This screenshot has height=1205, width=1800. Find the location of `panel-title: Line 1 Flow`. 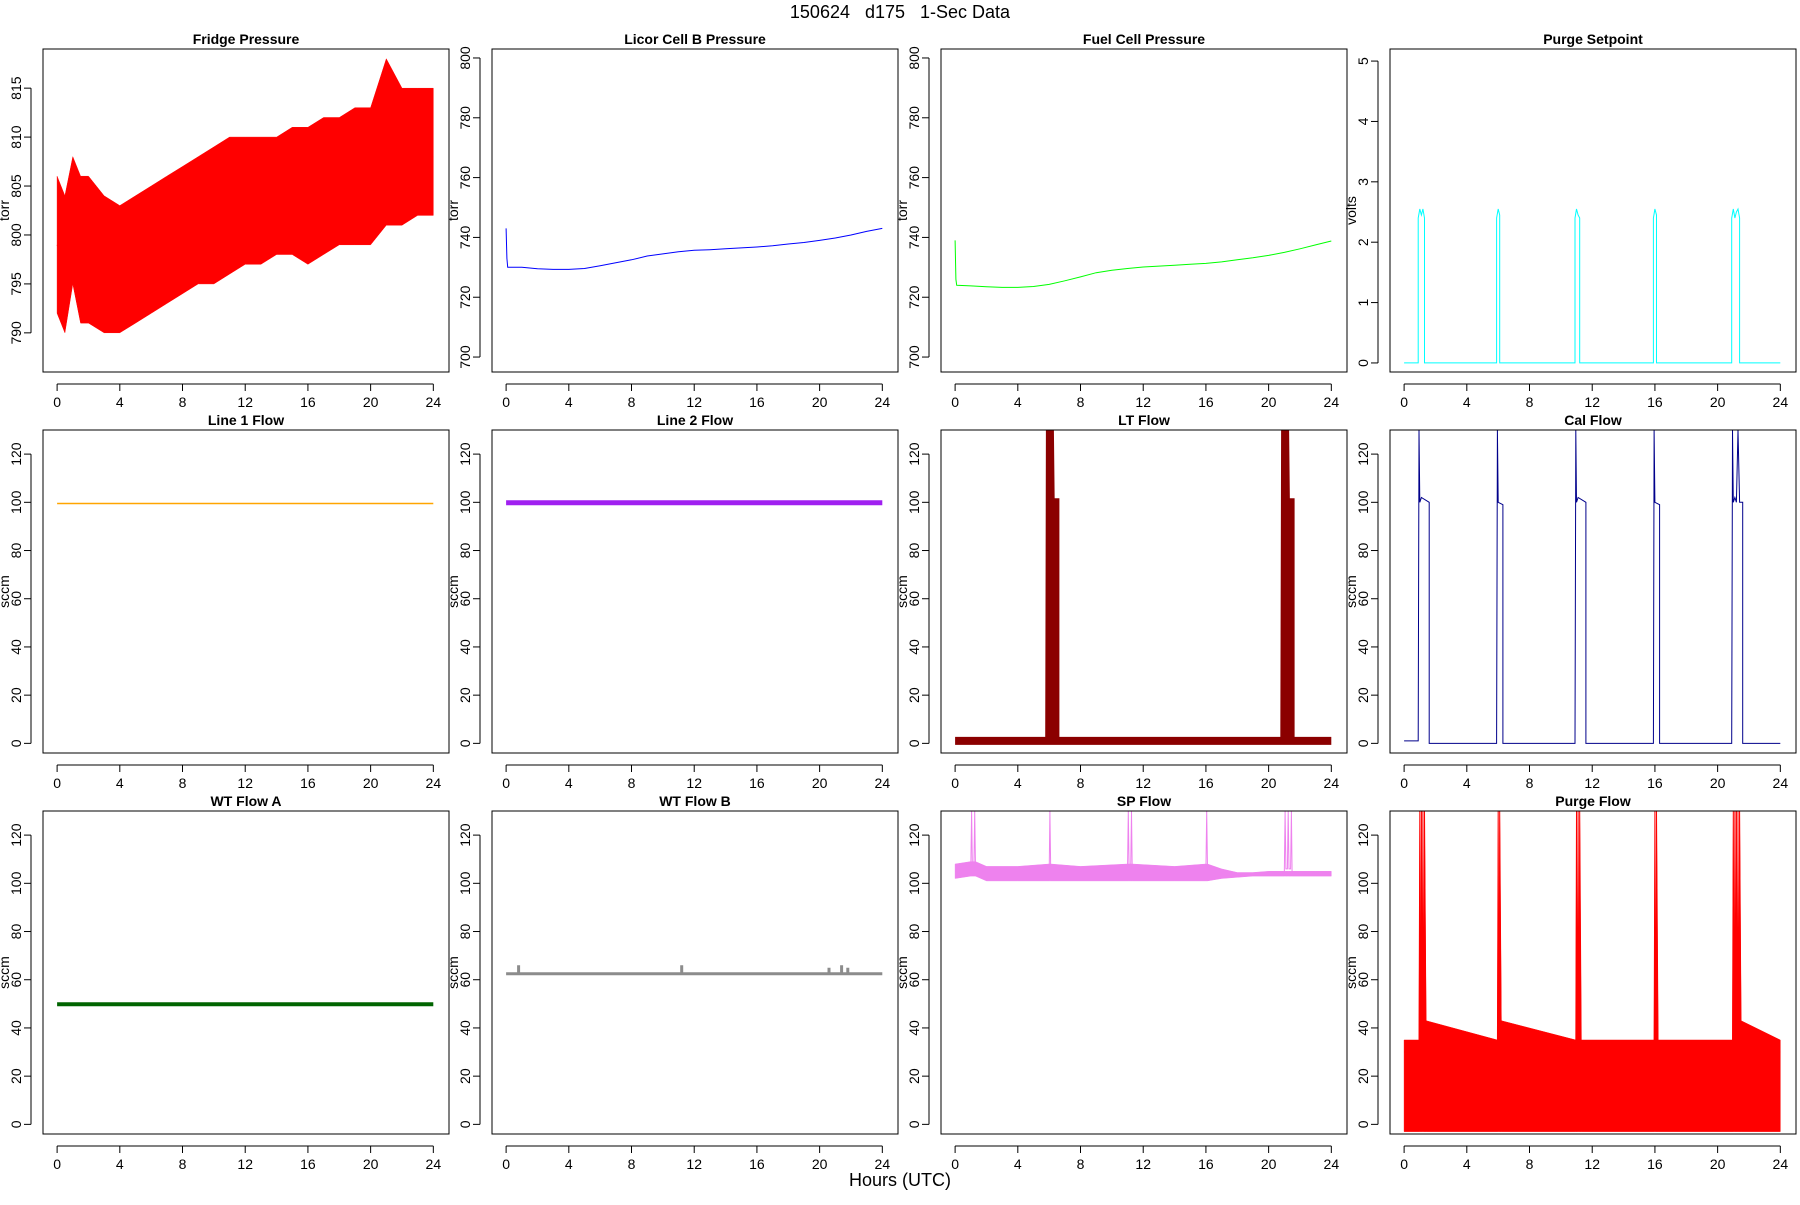

panel-title: Line 1 Flow is located at coordinates (246, 420).